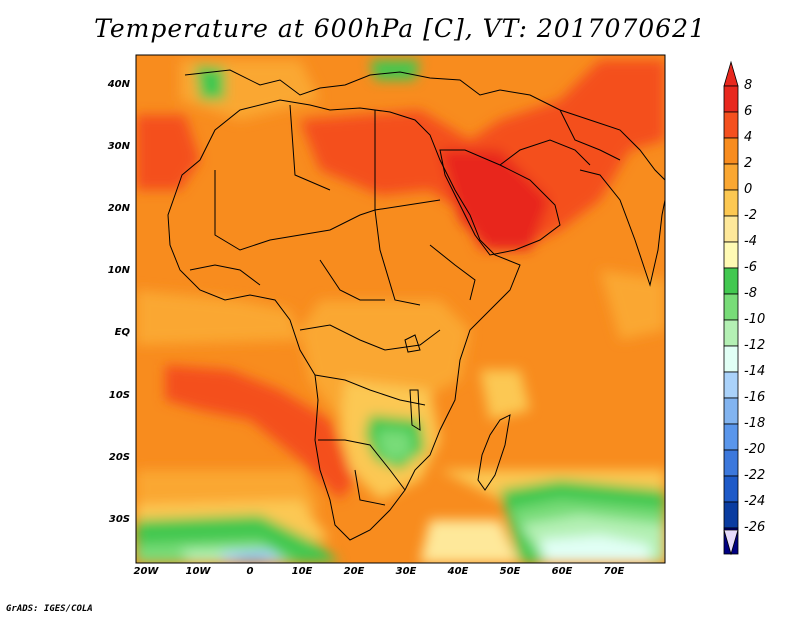  I want to click on colorbar-label: 4, so click(748, 137).